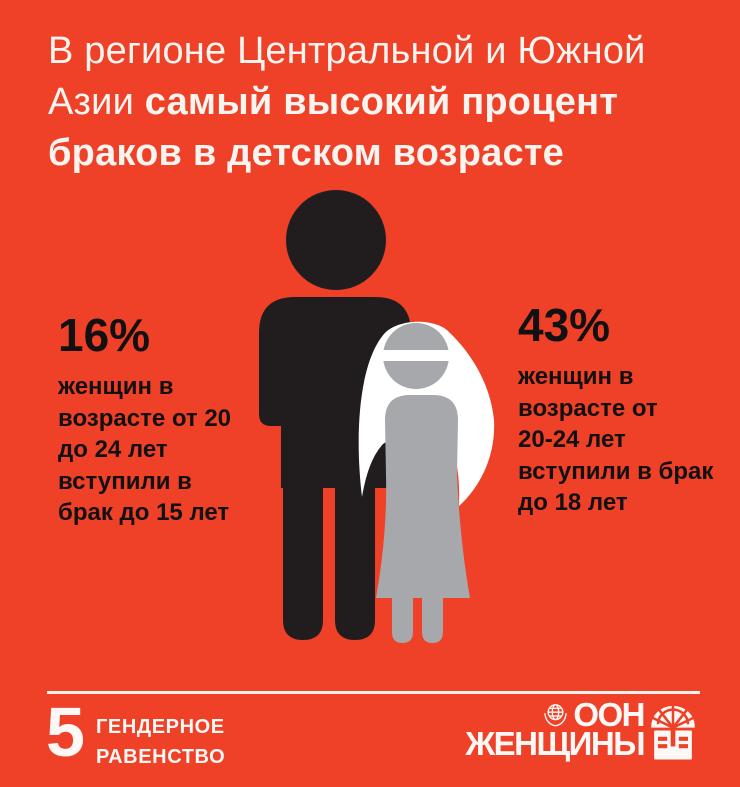 The height and width of the screenshot is (787, 740). What do you see at coordinates (673, 732) in the screenshot?
I see `un-women-mark-icon` at bounding box center [673, 732].